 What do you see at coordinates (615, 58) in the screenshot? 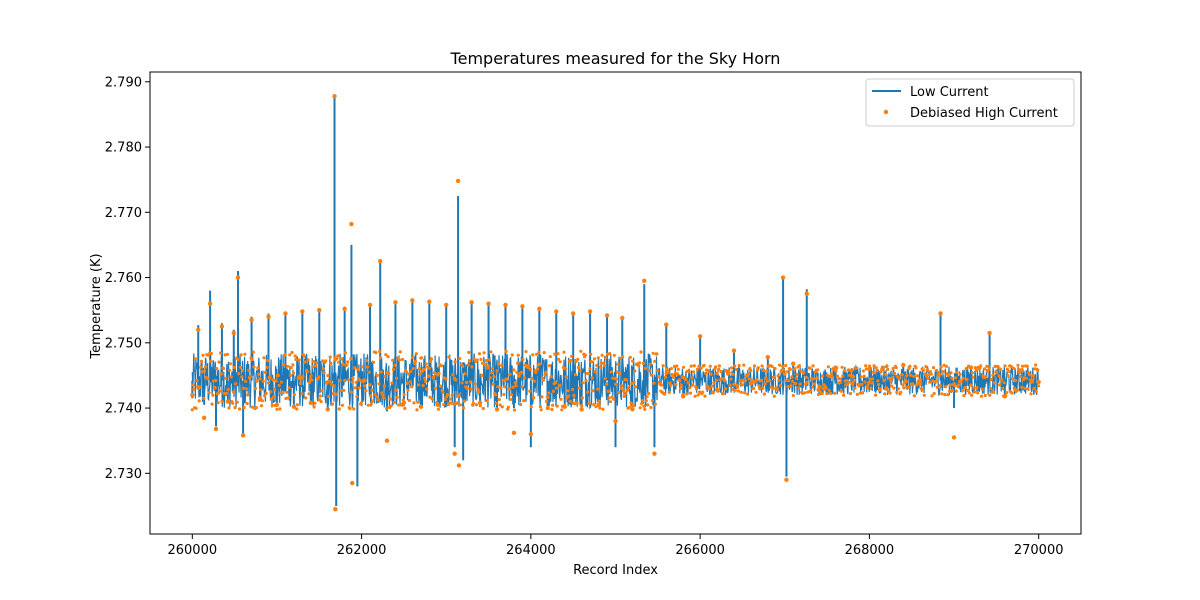
I see `chart-title: Temperatures measured for the Sky Horn` at bounding box center [615, 58].